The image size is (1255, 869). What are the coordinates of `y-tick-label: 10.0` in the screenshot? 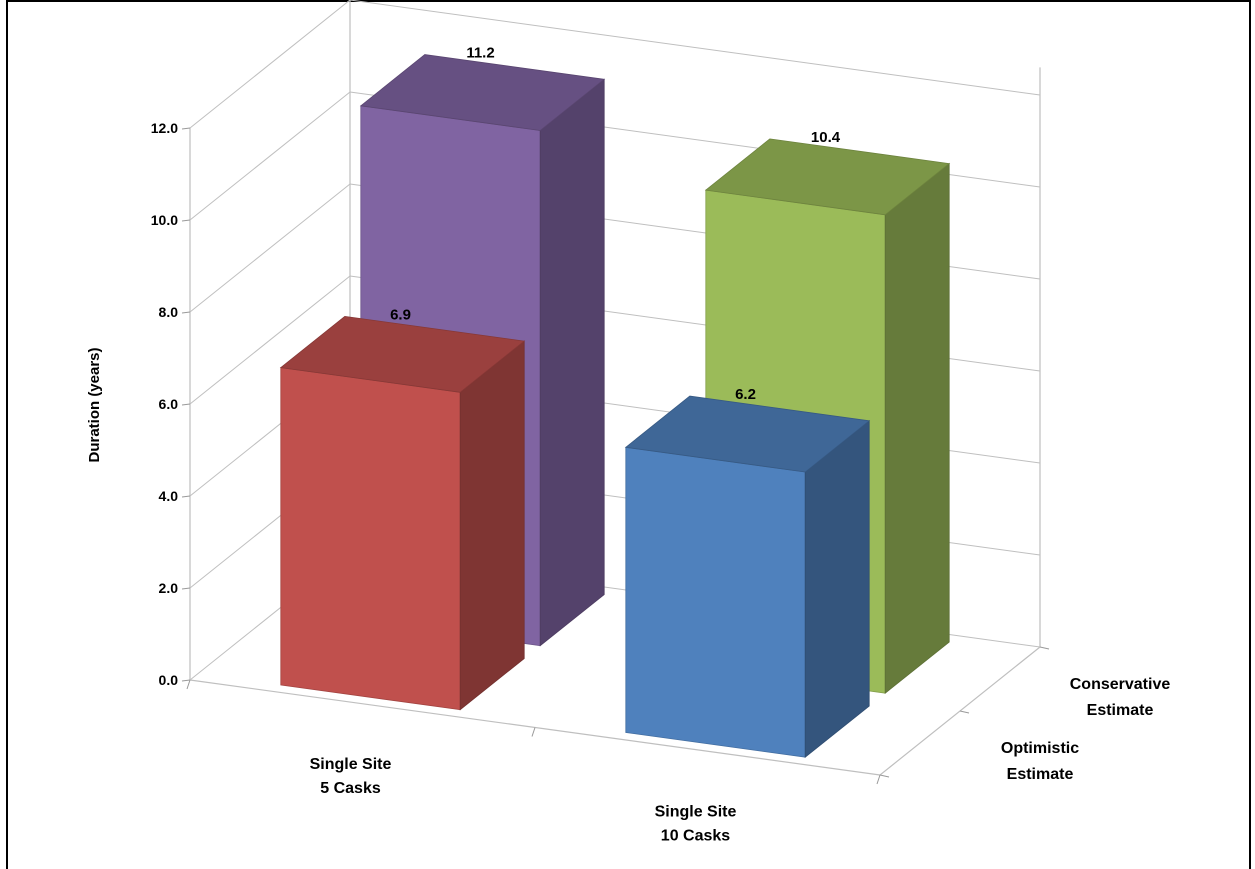 It's located at (164, 220).